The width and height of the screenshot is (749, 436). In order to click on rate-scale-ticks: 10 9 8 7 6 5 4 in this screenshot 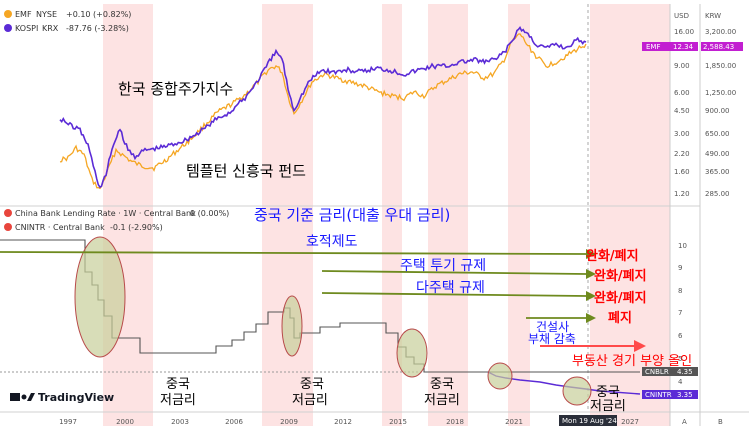, I will do `click(682, 314)`.